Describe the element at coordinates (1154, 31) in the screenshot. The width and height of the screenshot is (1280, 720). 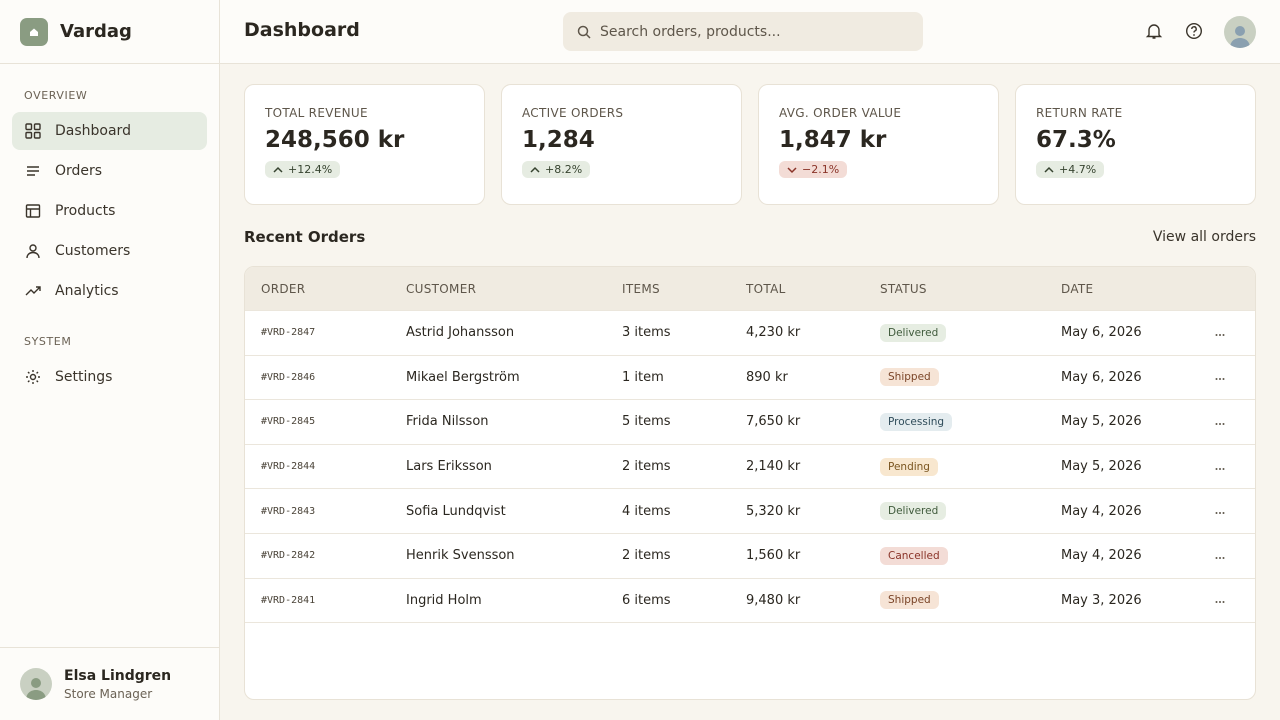
I see `notifications` at that location.